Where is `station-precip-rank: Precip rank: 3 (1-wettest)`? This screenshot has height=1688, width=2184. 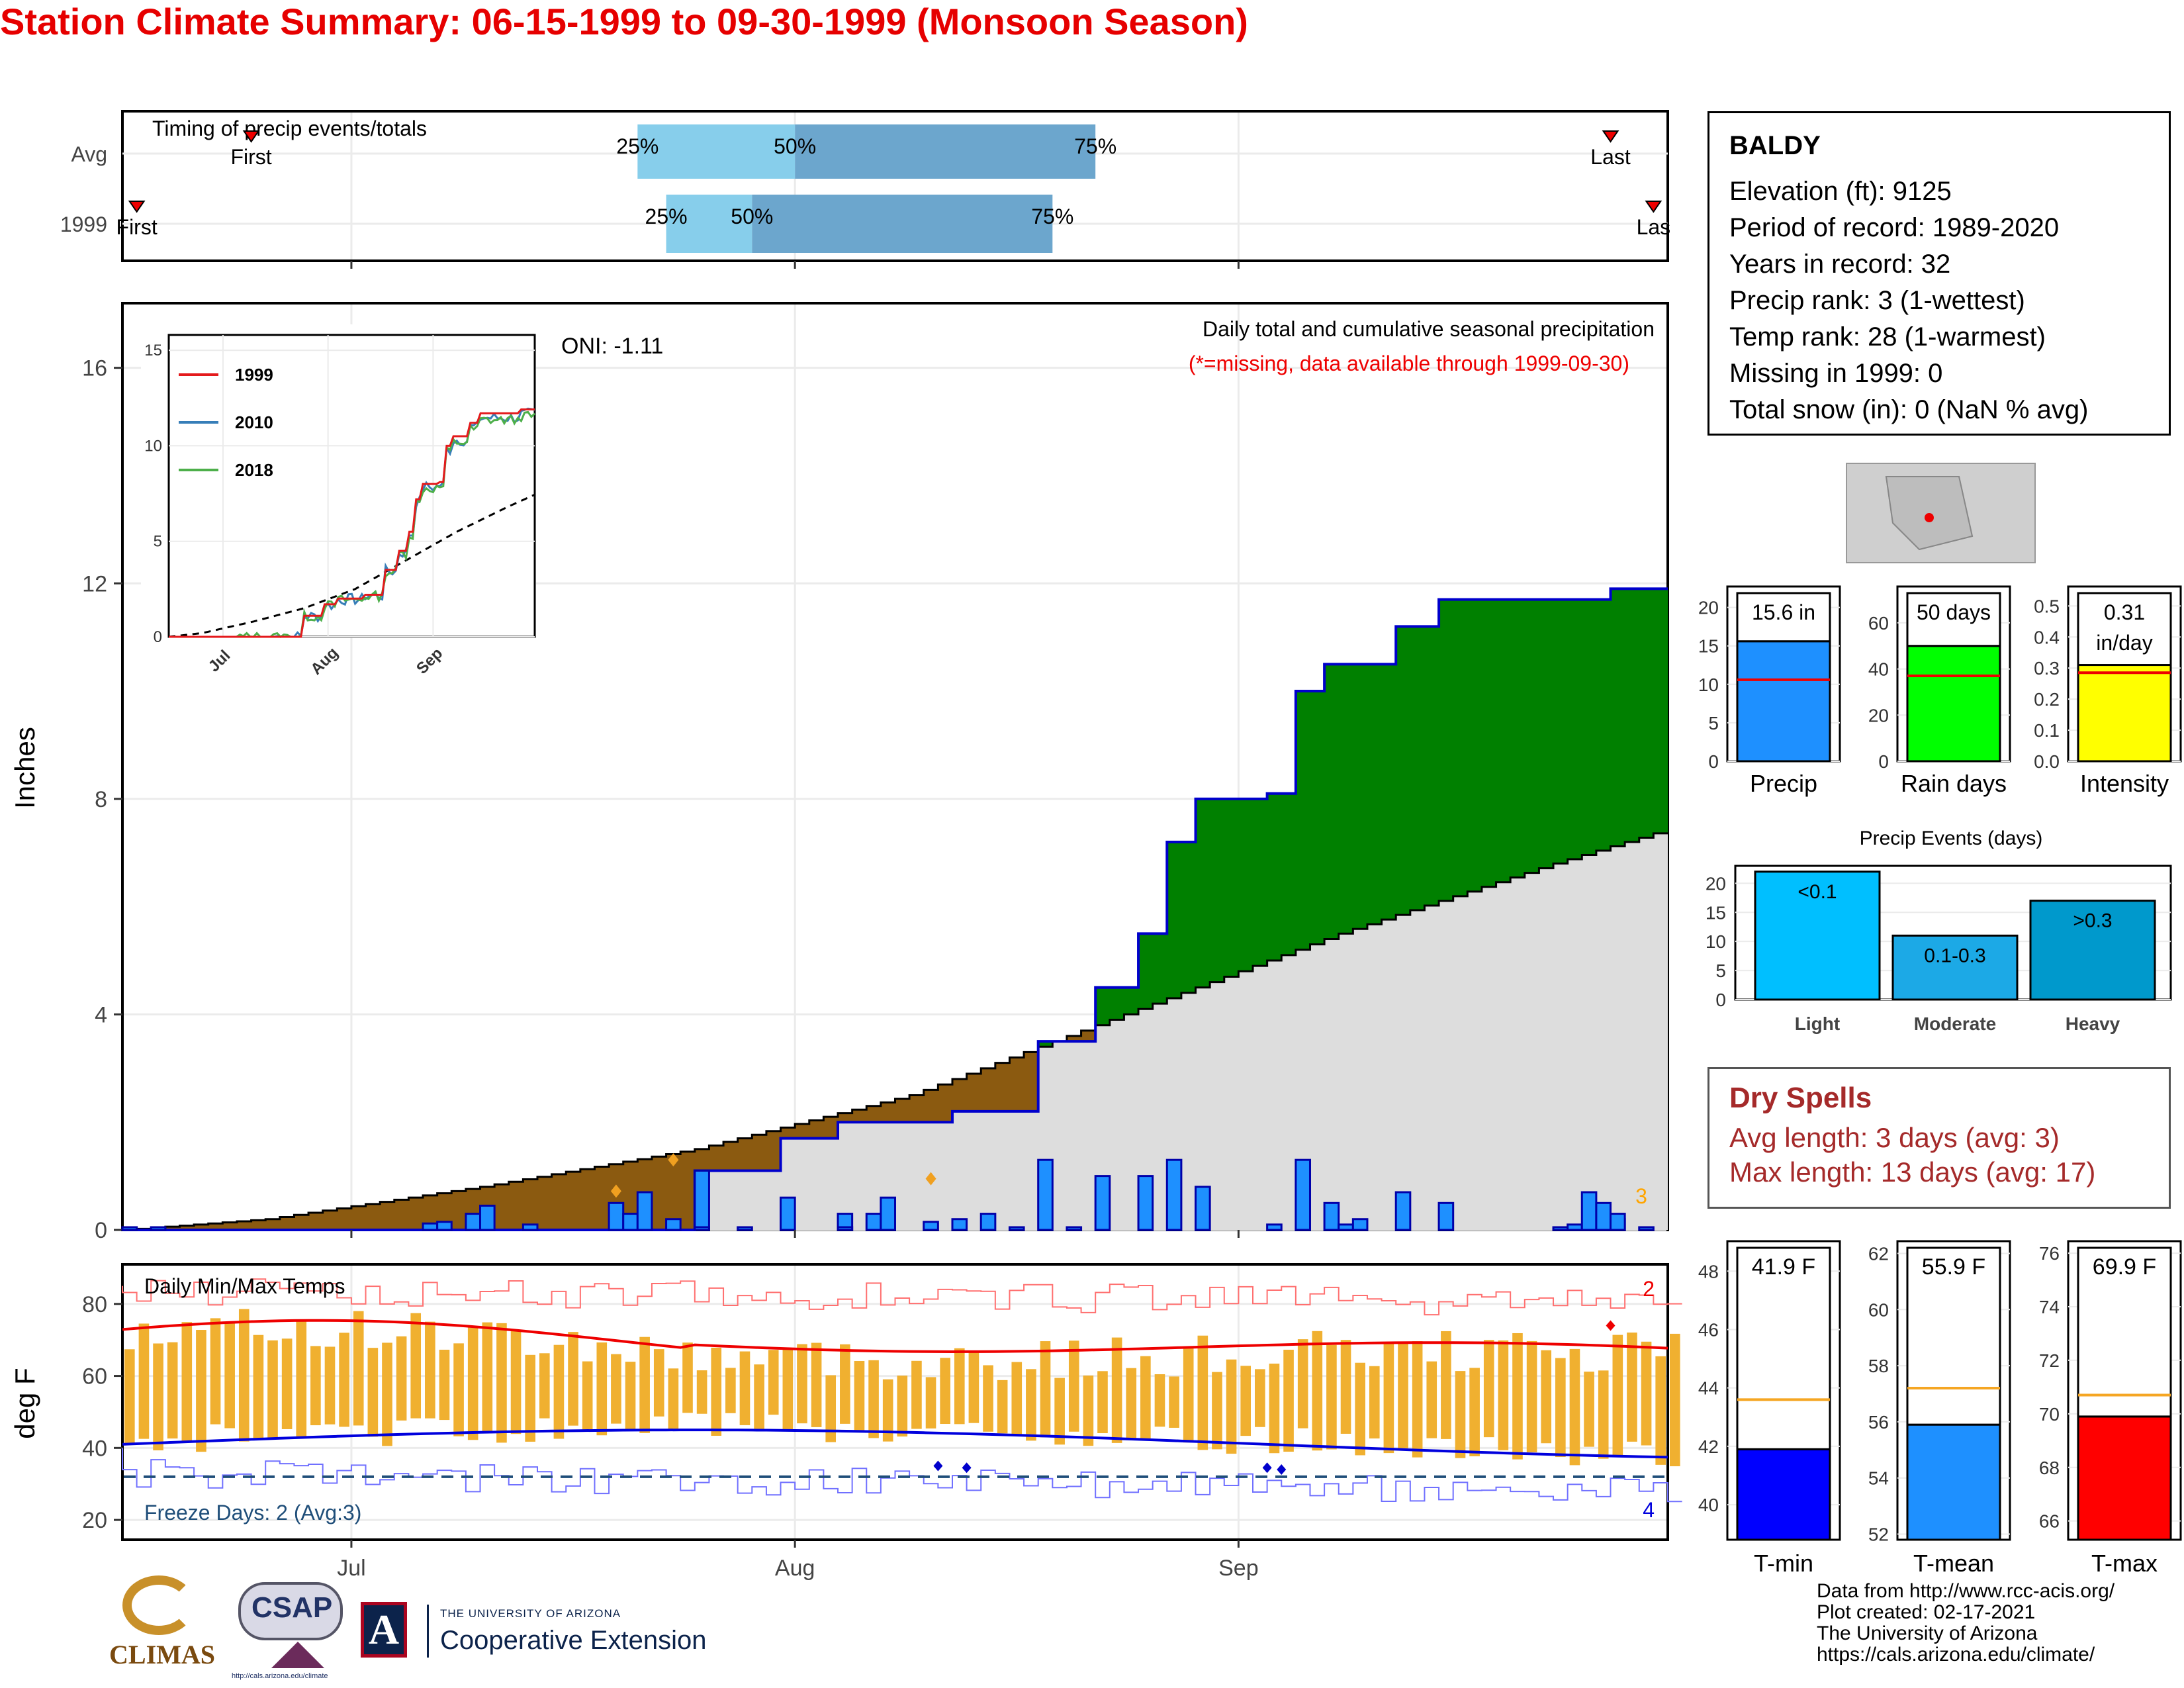
station-precip-rank: Precip rank: 3 (1-wettest) is located at coordinates (1877, 300).